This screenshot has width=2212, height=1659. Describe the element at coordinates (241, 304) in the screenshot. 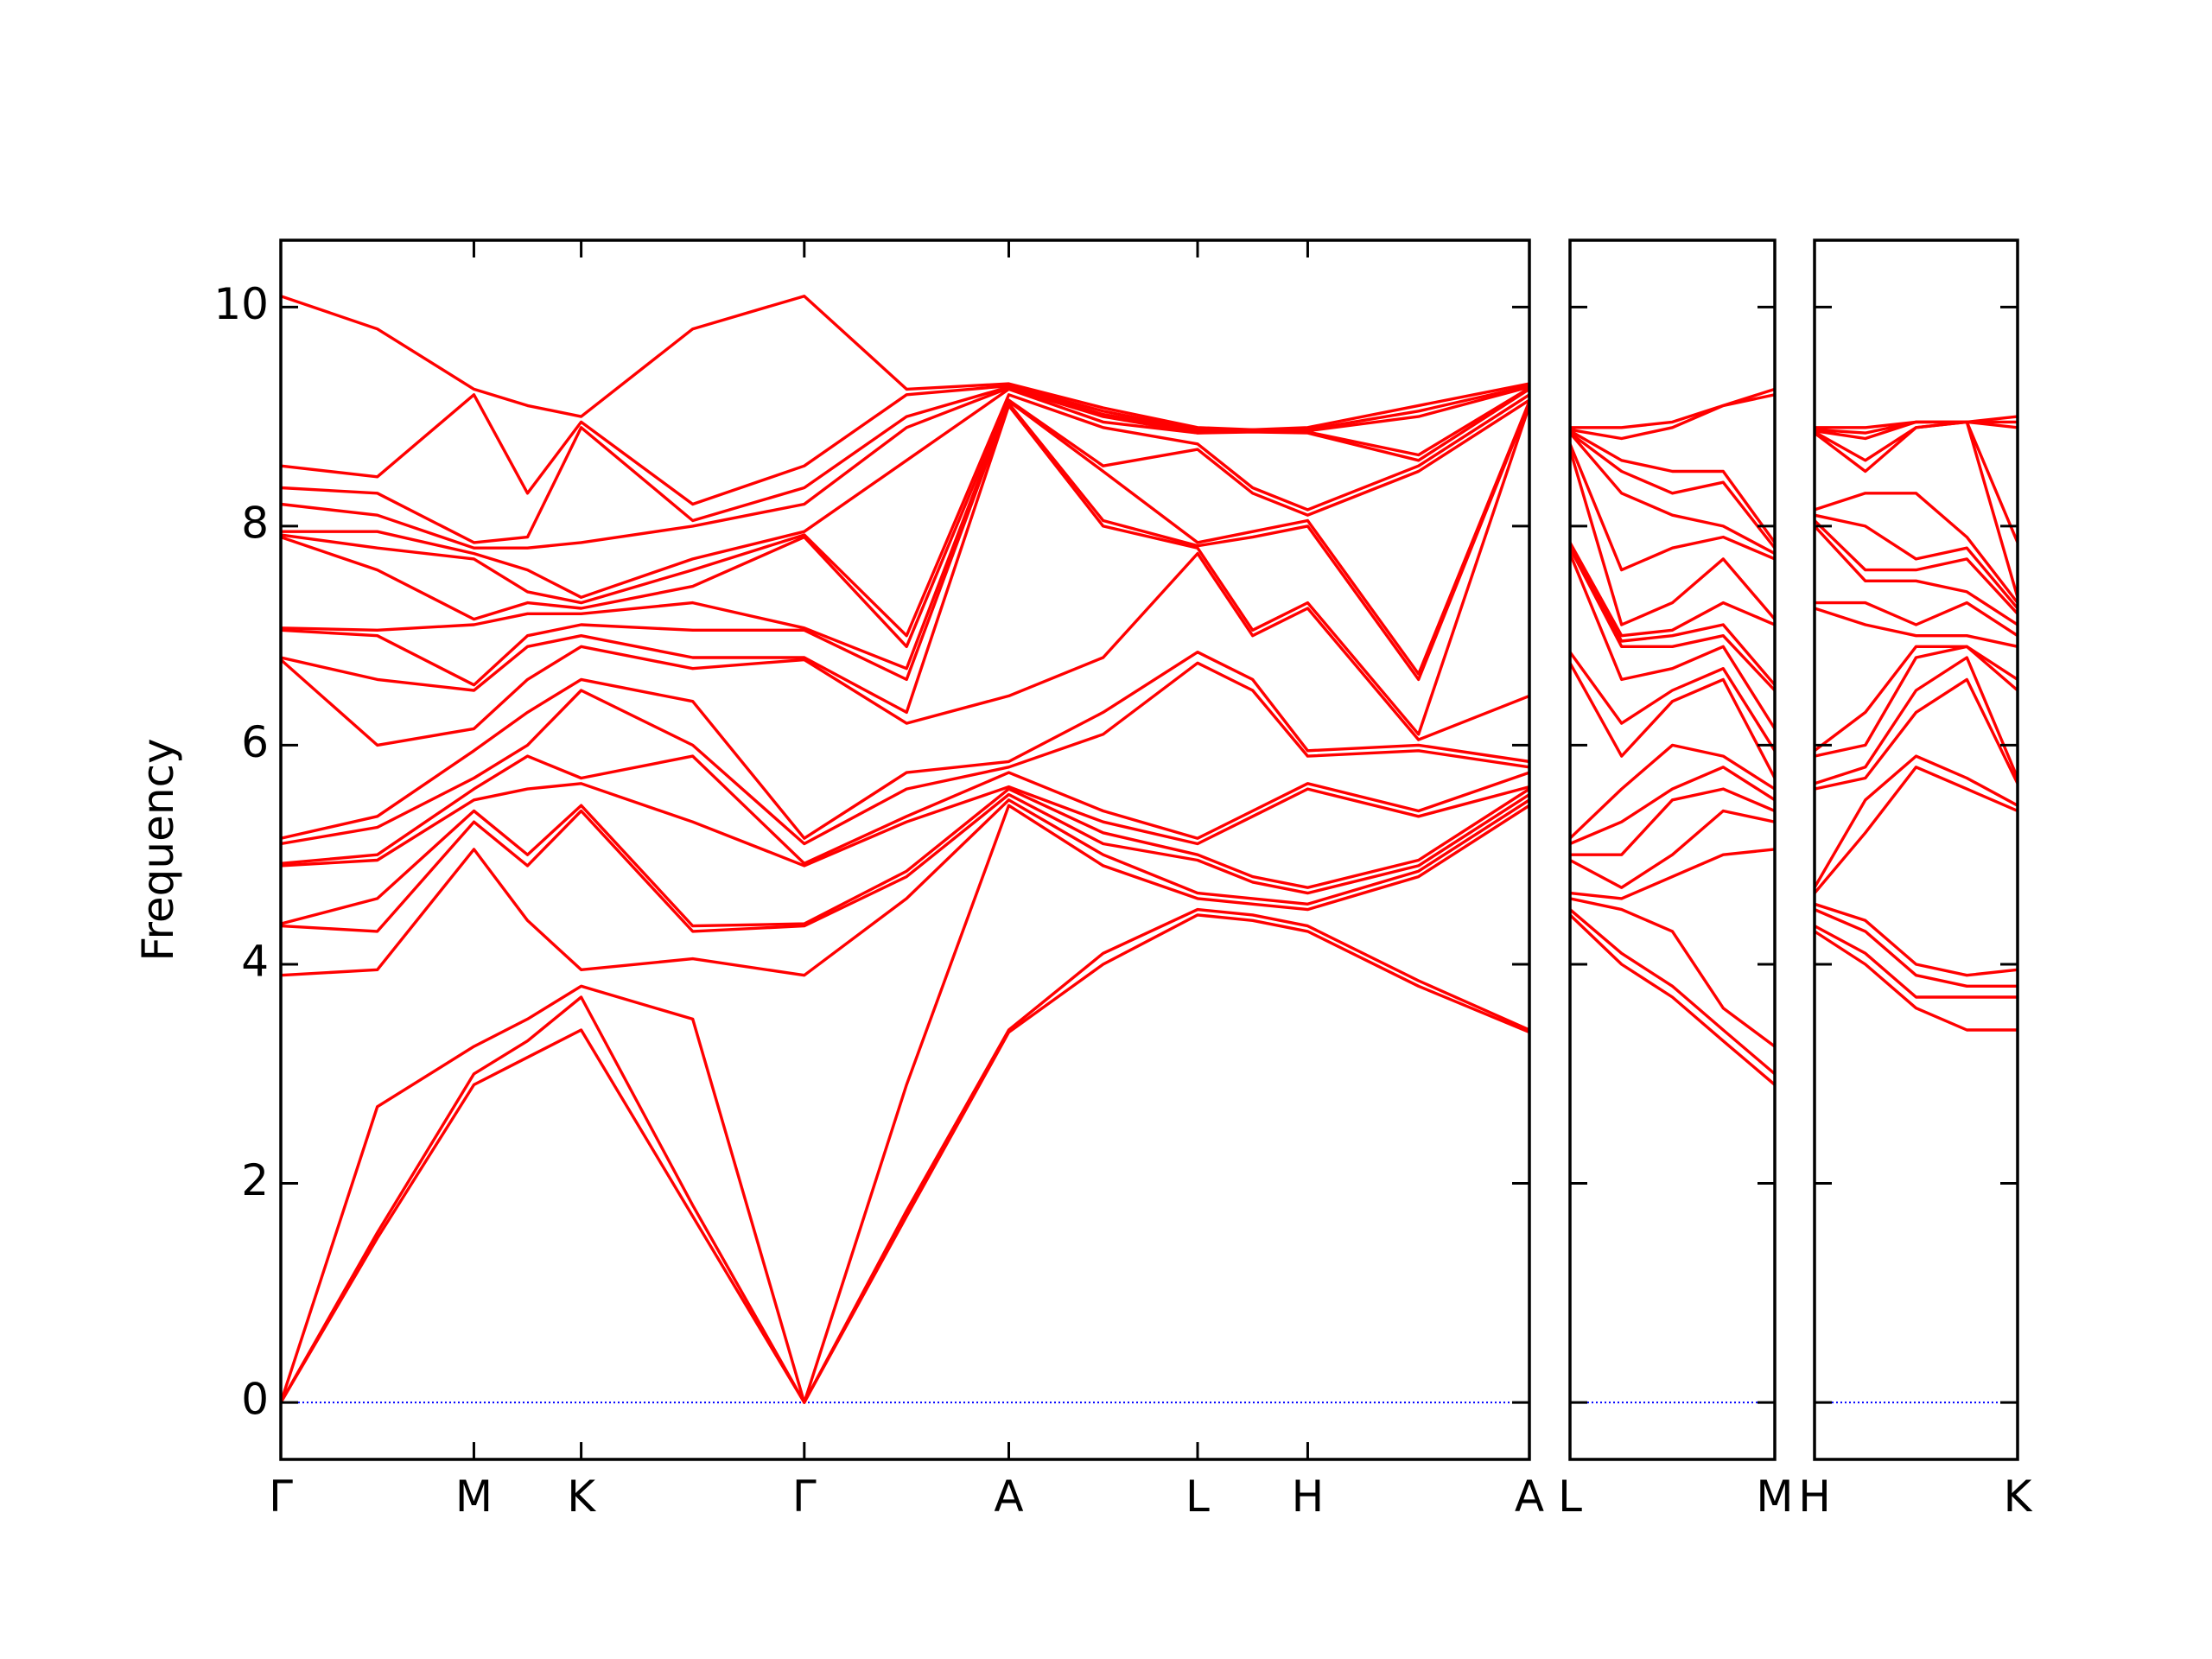

I see `y-tick-label: 10` at that location.